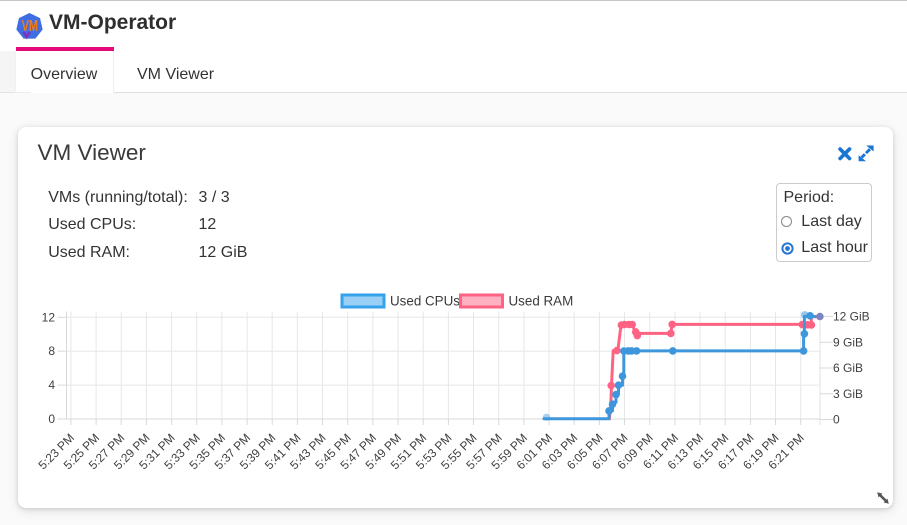 This screenshot has height=525, width=907. Describe the element at coordinates (851, 316) in the screenshot. I see `svg-text: 12 GiB` at that location.